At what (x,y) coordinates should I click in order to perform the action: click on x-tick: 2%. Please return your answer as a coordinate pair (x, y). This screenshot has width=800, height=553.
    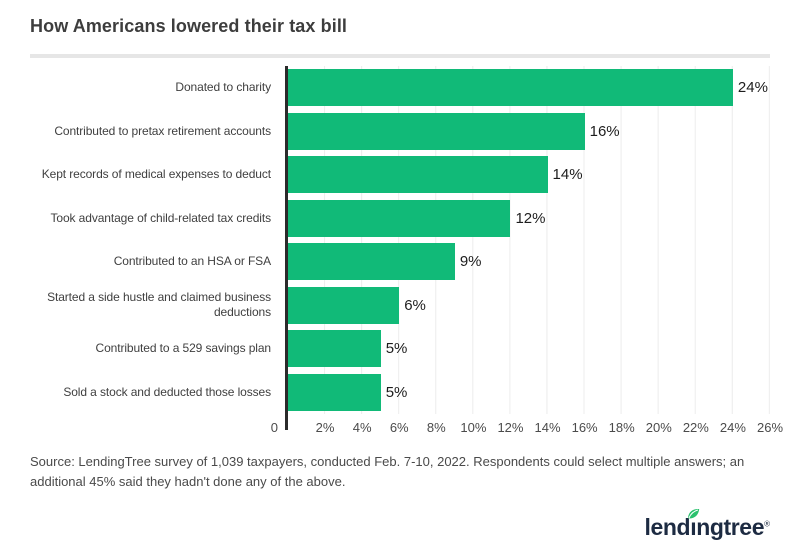
    Looking at the image, I should click on (325, 427).